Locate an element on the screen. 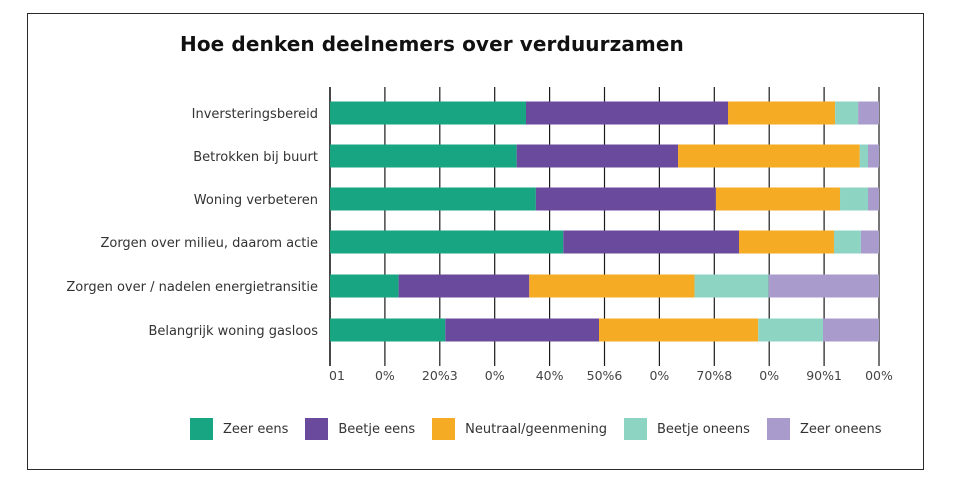 The image size is (960, 496). x-tick-label: 00% is located at coordinates (879, 375).